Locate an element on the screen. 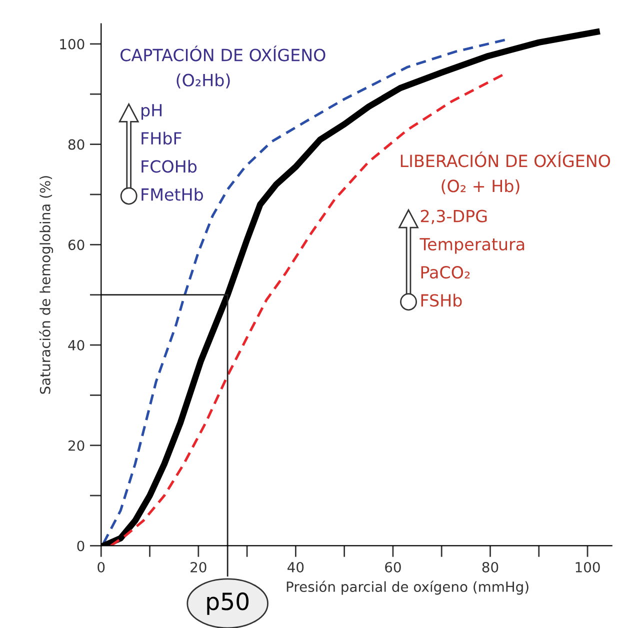 The height and width of the screenshot is (628, 640). x-tick-label: 80 is located at coordinates (490, 567).